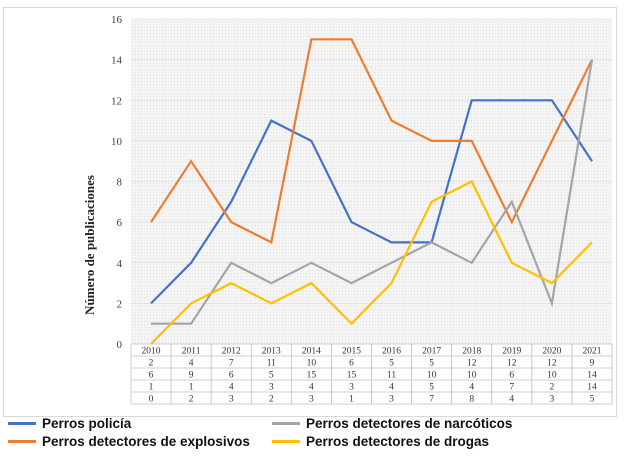 The width and height of the screenshot is (624, 468). I want to click on x-tick-label: 2018, so click(471, 352).